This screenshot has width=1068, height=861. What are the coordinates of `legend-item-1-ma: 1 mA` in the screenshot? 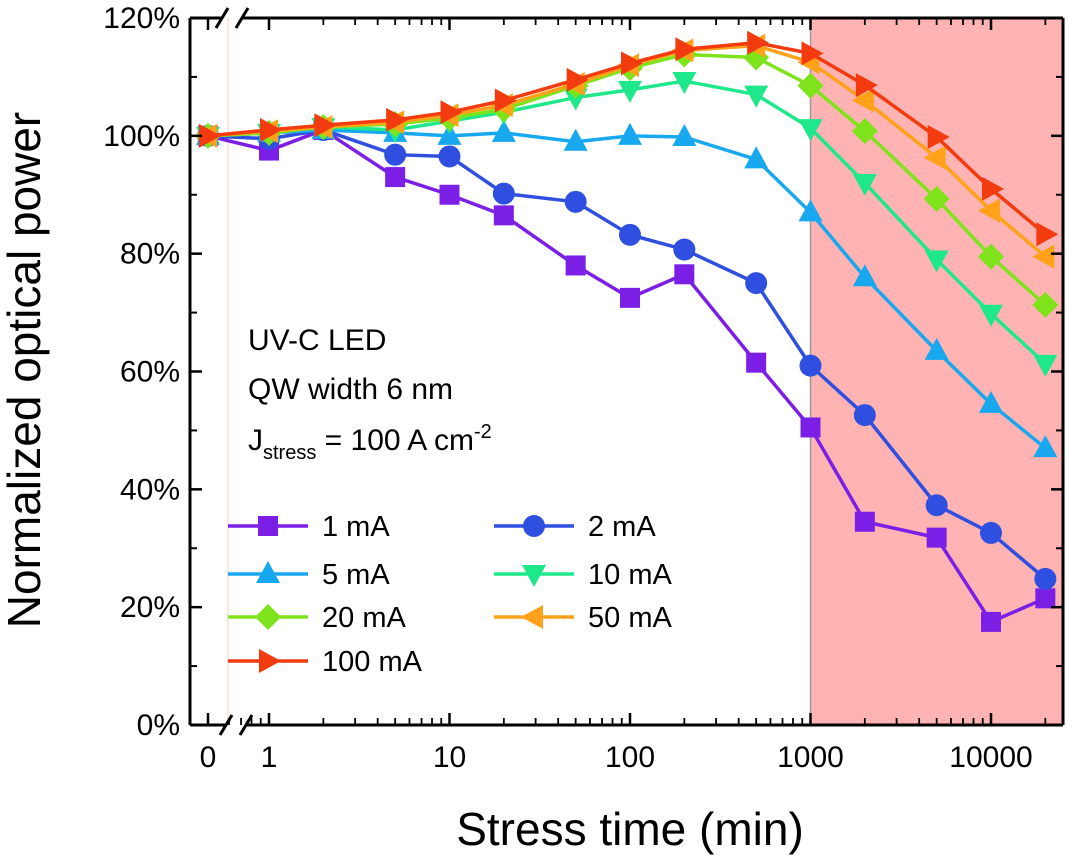 It's located at (309, 527).